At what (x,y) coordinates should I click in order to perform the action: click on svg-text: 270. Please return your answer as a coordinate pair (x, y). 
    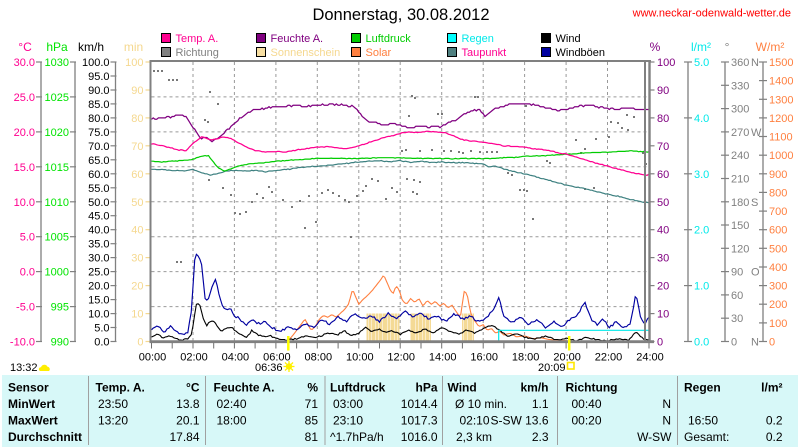
    Looking at the image, I should click on (740, 133).